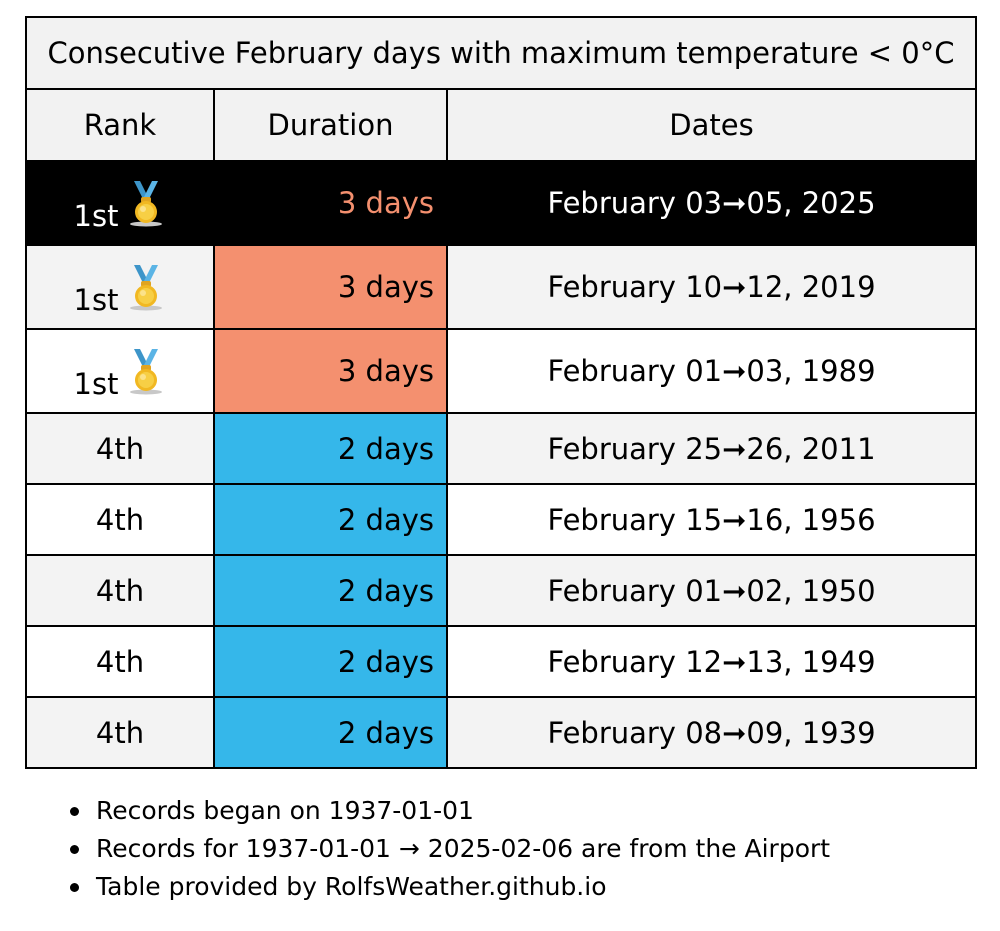 Image resolution: width=1000 pixels, height=931 pixels. I want to click on dates-cell: February 08➞09, 1939, so click(711, 732).